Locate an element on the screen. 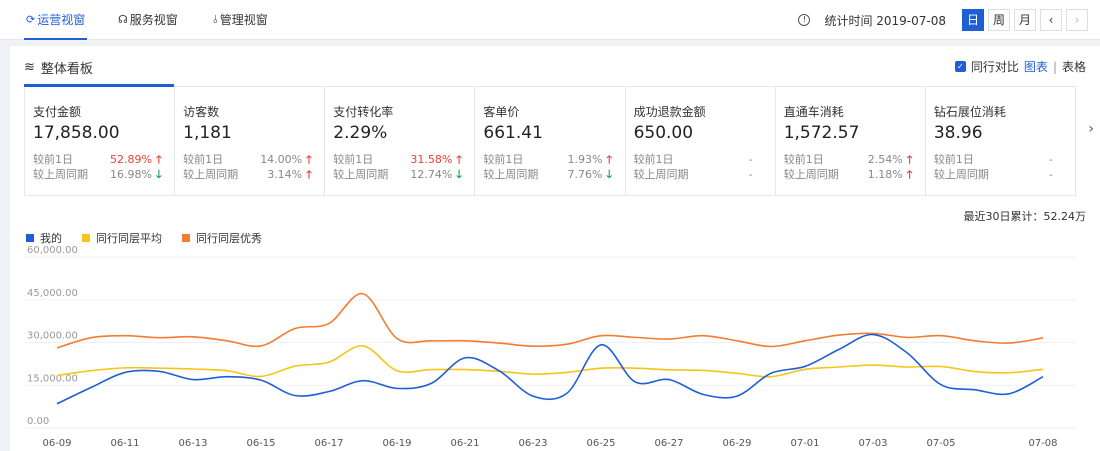  metric-card: 支付转化率 2.29% 较前1日 31.58% 🡑 较上周同期 12.74% 🡓 is located at coordinates (400, 141).